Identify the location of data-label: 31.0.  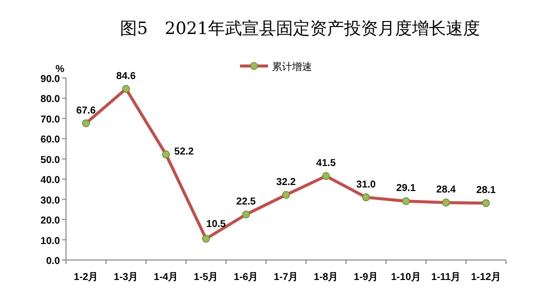
(366, 184).